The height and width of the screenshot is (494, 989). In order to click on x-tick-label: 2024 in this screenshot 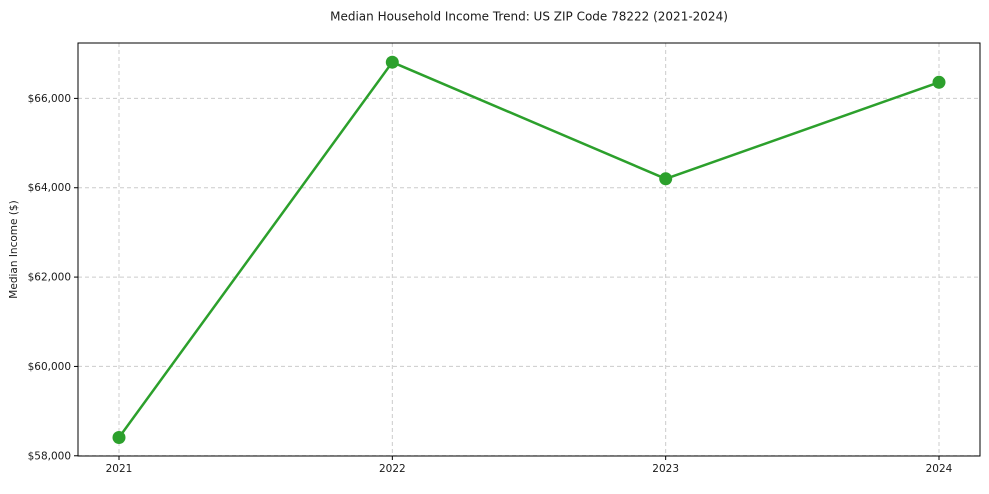, I will do `click(939, 469)`.